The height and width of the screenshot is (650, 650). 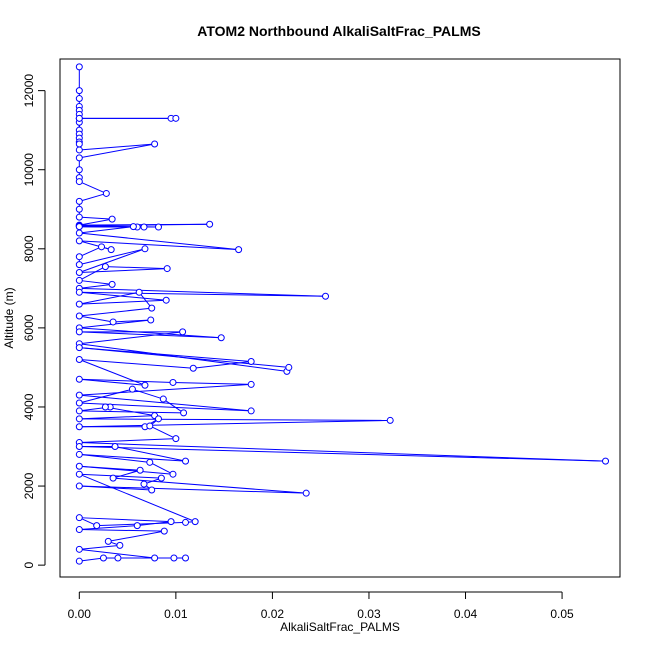 I want to click on y-tick-label: 4000, so click(x=29, y=406).